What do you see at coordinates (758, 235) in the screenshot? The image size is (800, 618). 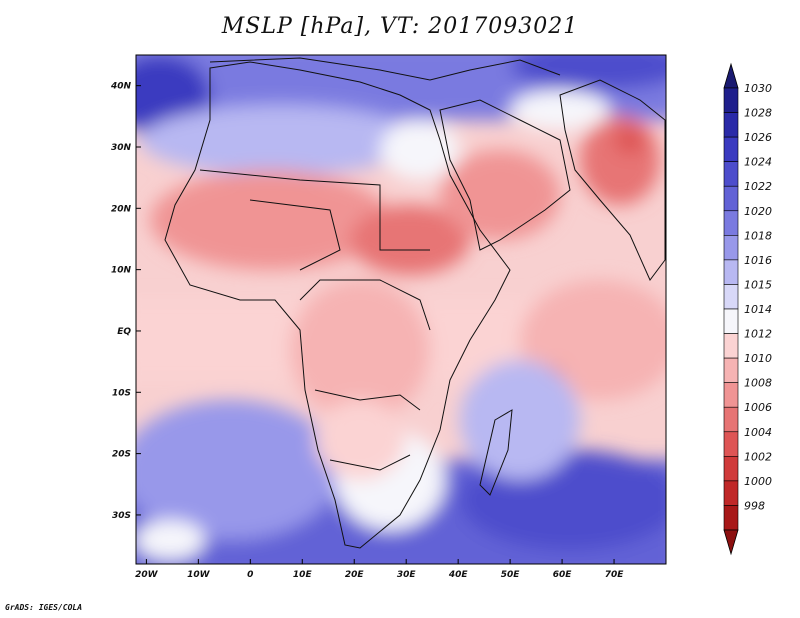 I see `colorbar-label: 1018` at bounding box center [758, 235].